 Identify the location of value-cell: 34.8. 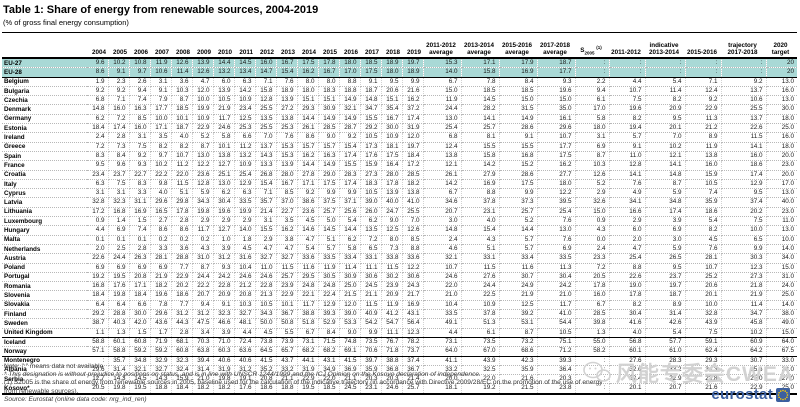
(665, 202).